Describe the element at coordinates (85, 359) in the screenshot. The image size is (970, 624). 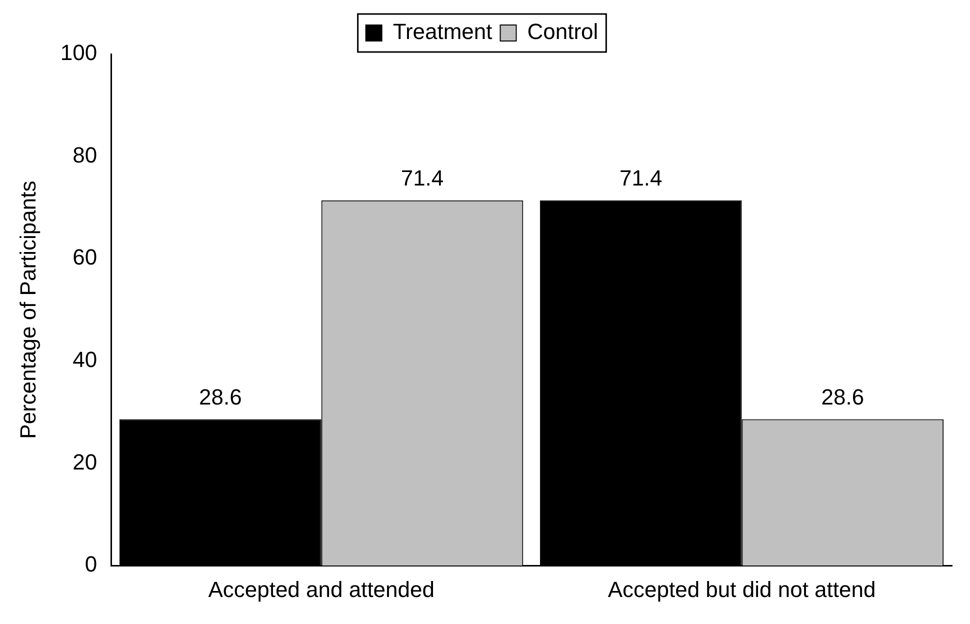
I see `y-tick-label: 40` at that location.